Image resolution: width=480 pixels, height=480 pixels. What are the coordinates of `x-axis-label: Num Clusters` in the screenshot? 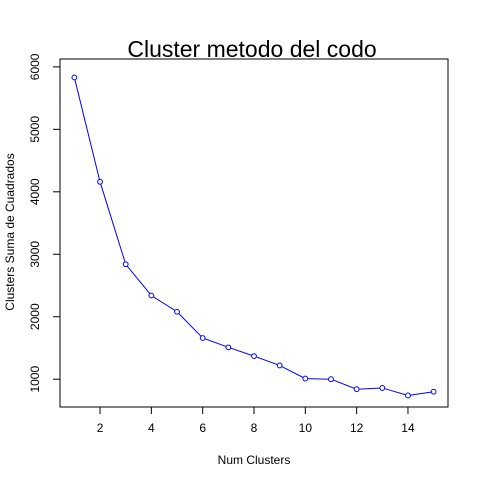 It's located at (254, 460).